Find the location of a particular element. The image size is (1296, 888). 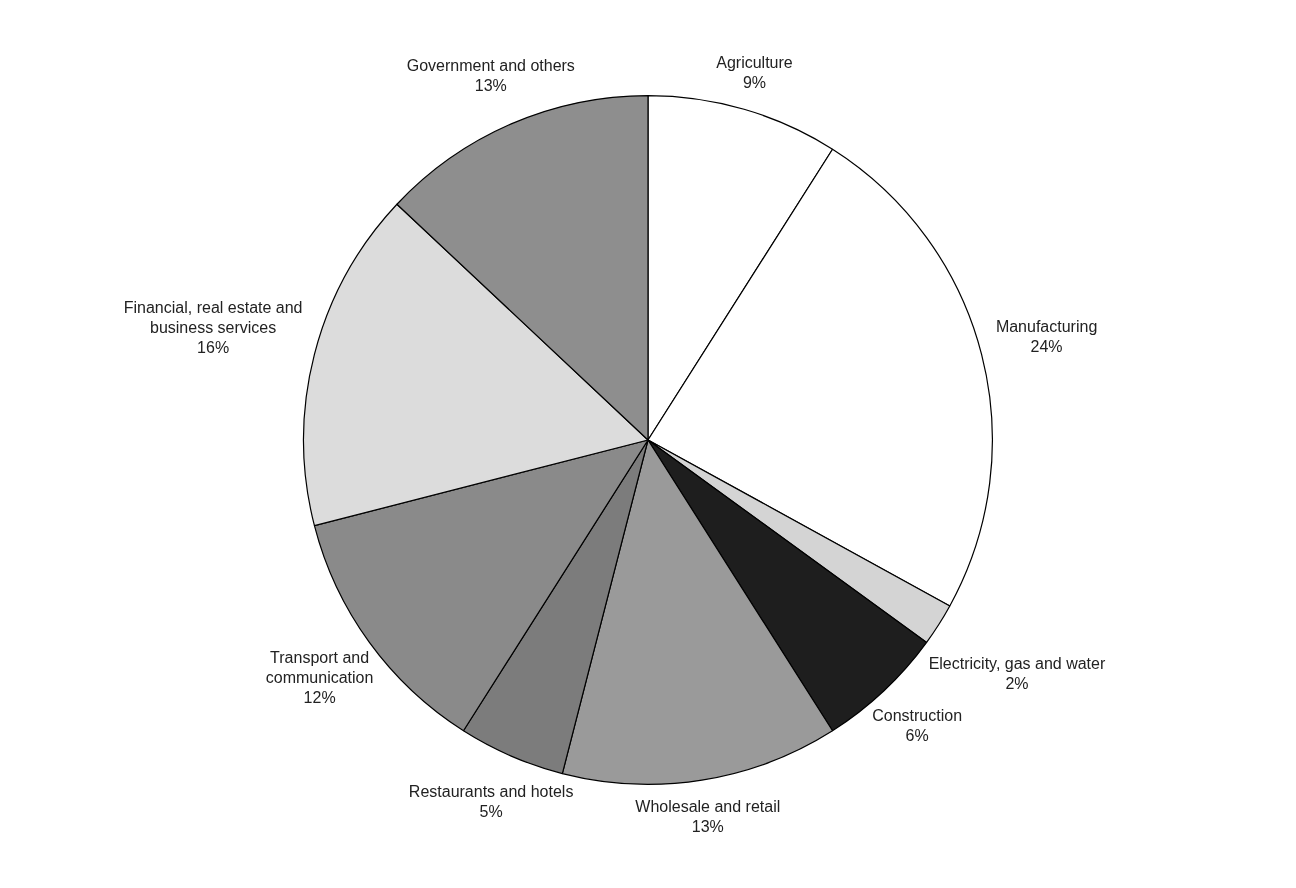

slice-label: Wholesale and retail is located at coordinates (708, 806).